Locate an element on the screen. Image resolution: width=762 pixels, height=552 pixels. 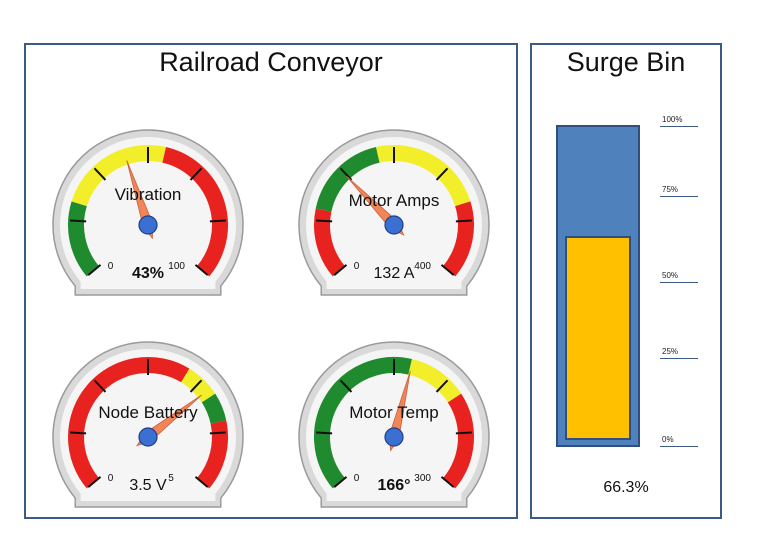
scale-label: 0% is located at coordinates (668, 439).